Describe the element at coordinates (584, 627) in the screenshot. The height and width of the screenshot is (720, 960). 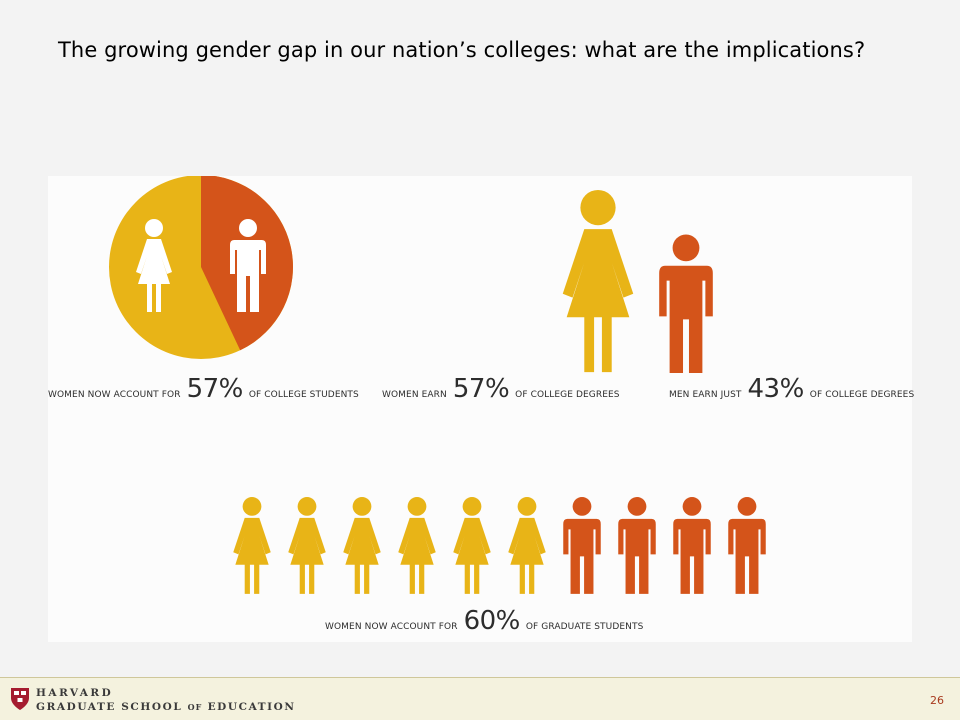
I see `graduate-caption-post: OF GRADUATE STUDENTS` at that location.